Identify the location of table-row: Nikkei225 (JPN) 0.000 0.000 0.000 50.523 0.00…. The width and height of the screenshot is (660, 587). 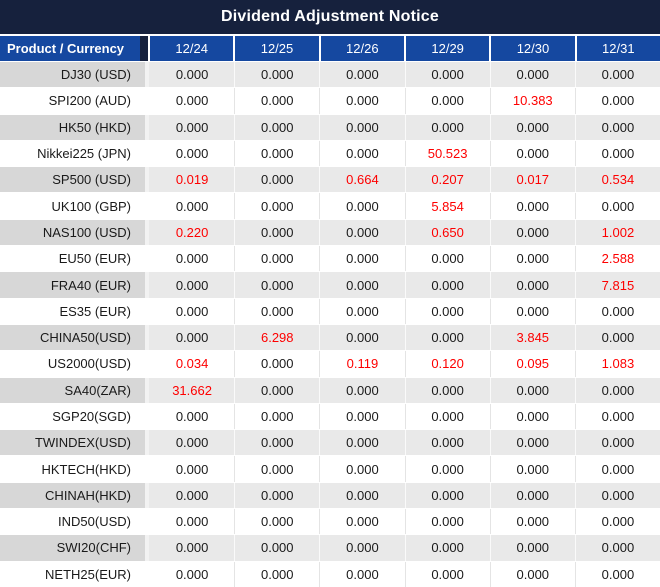
(330, 154).